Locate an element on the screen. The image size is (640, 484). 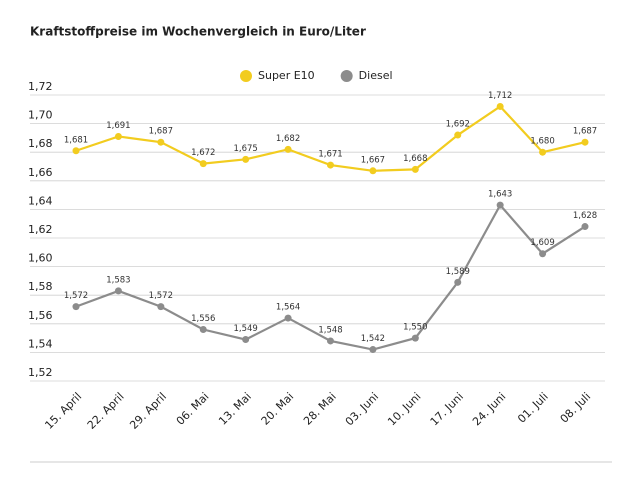
y-tick-label: 1,62 is located at coordinates (40, 229).